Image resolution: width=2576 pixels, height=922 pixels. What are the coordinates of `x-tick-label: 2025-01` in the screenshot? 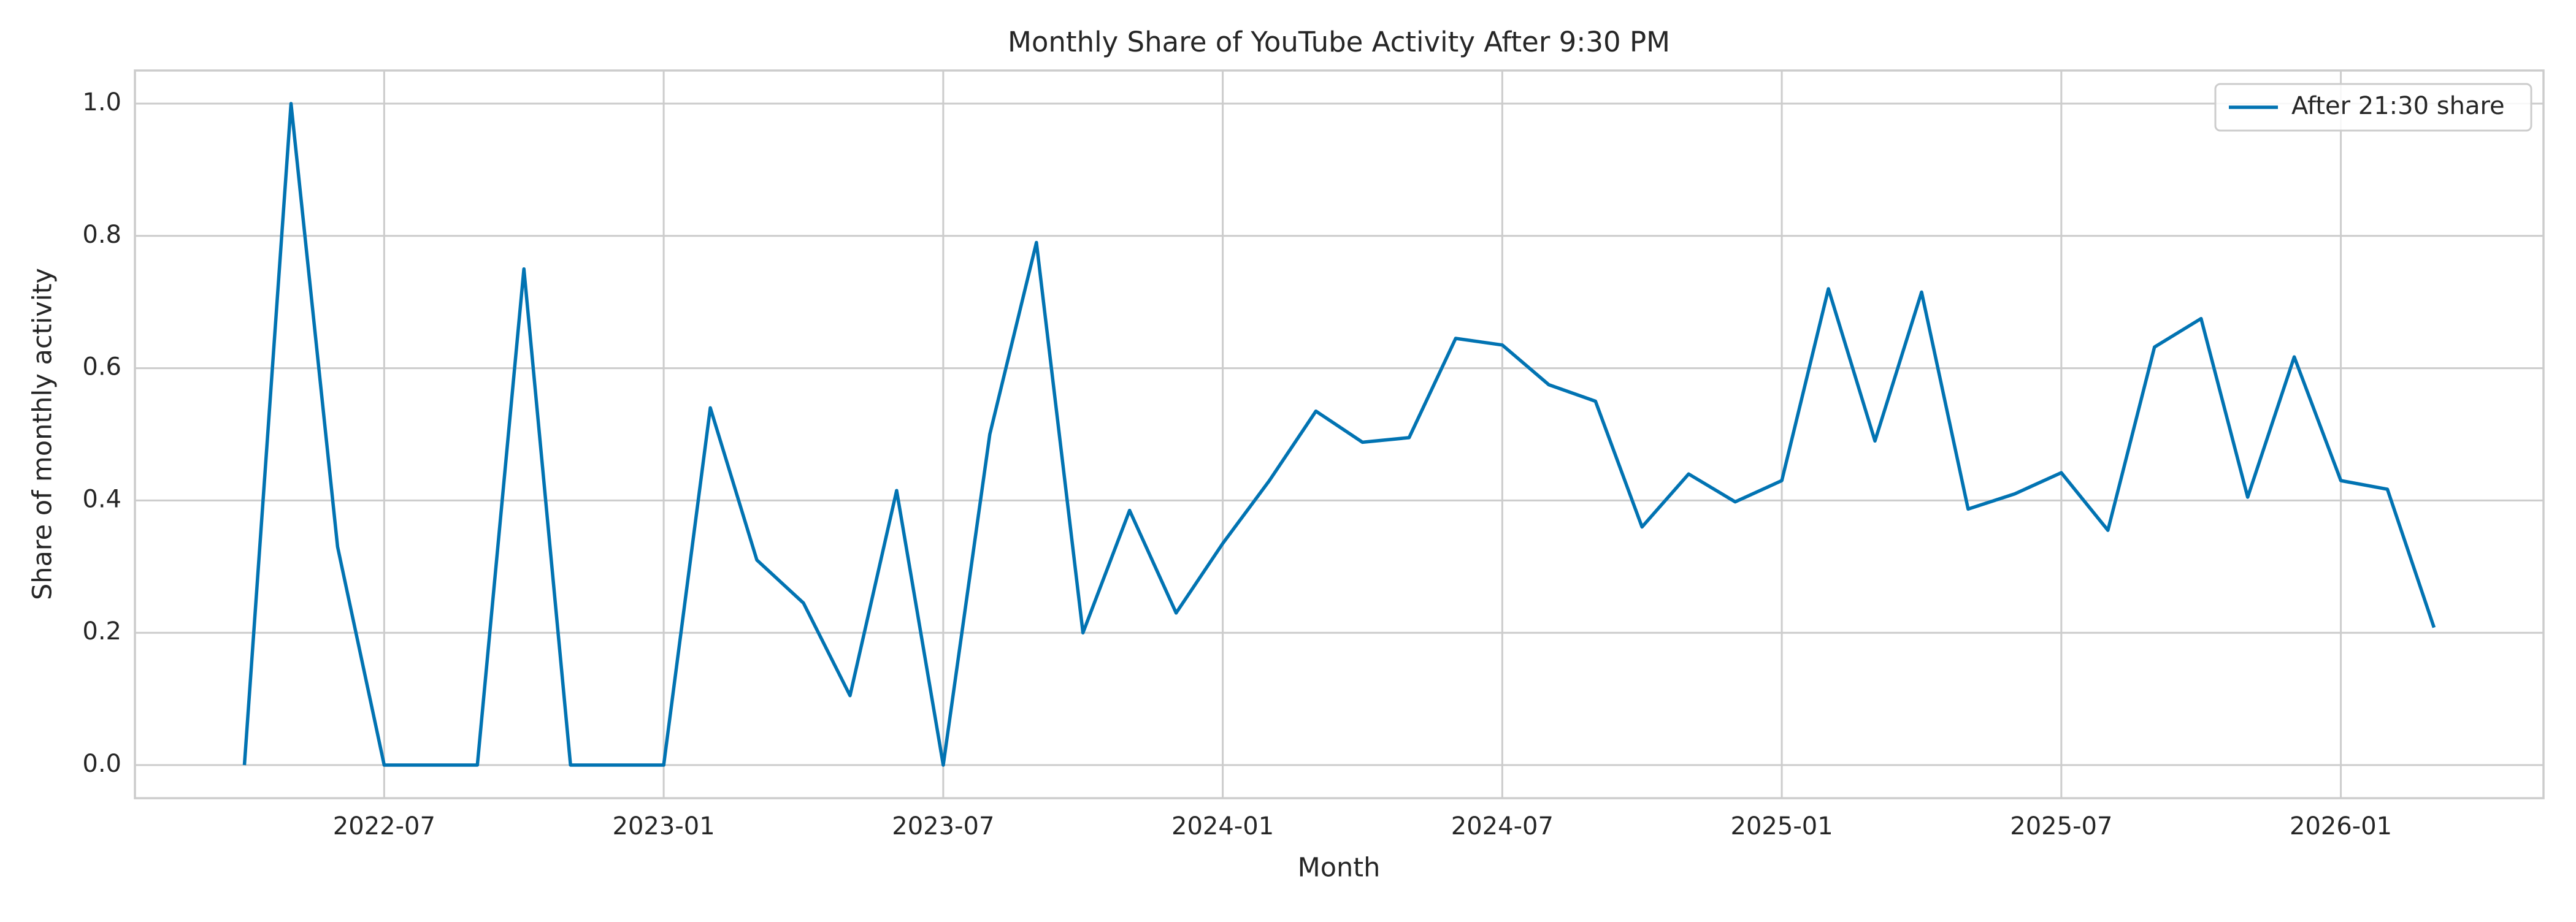 It's located at (1782, 826).